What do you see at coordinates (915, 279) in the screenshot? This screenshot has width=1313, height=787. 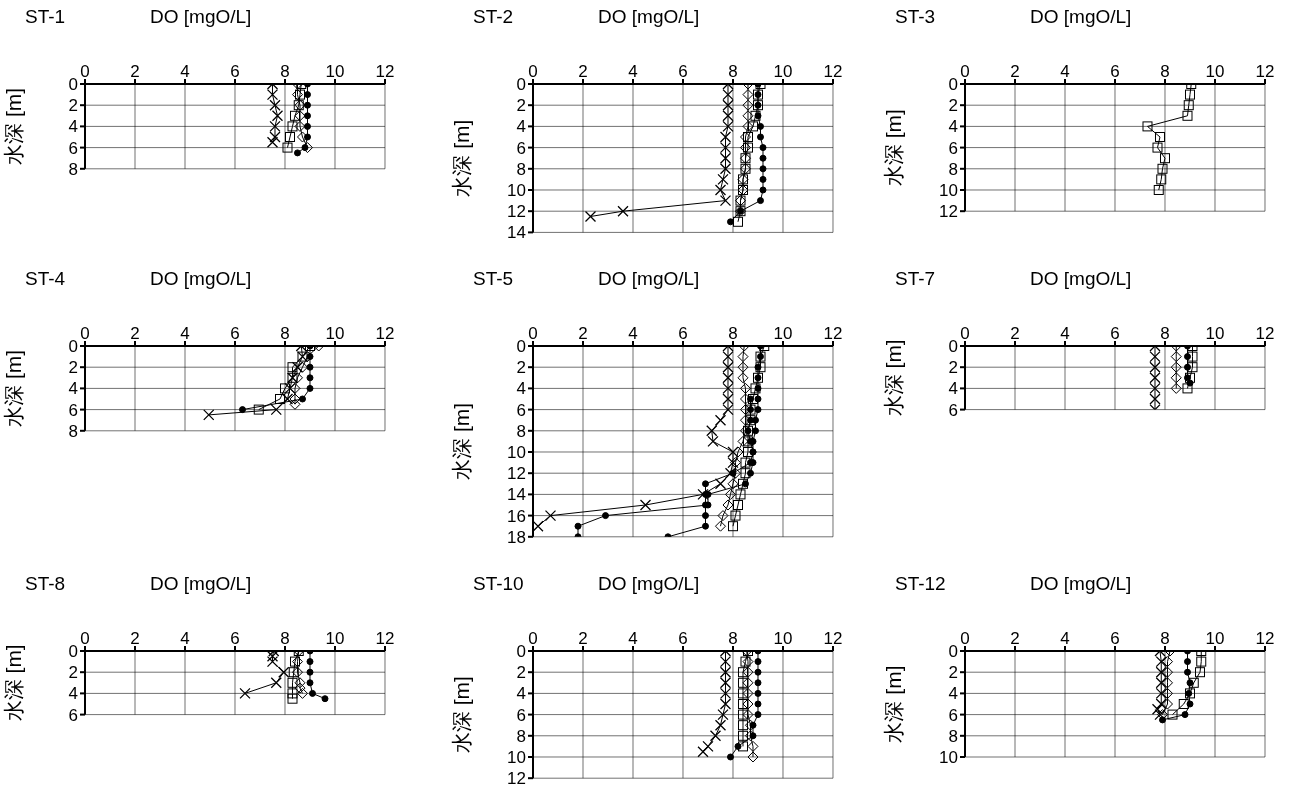 I see `chart-title: ST-7` at bounding box center [915, 279].